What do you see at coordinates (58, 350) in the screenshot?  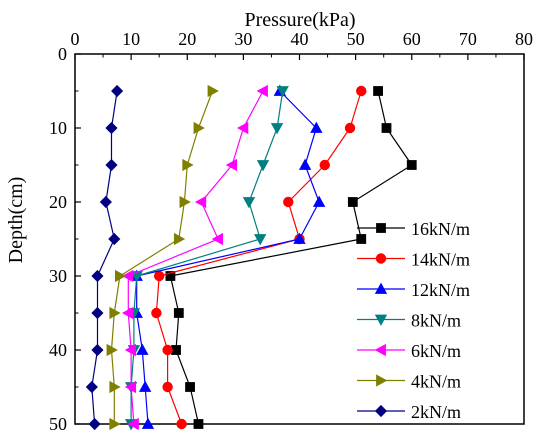 I see `y-tick-label: 40` at bounding box center [58, 350].